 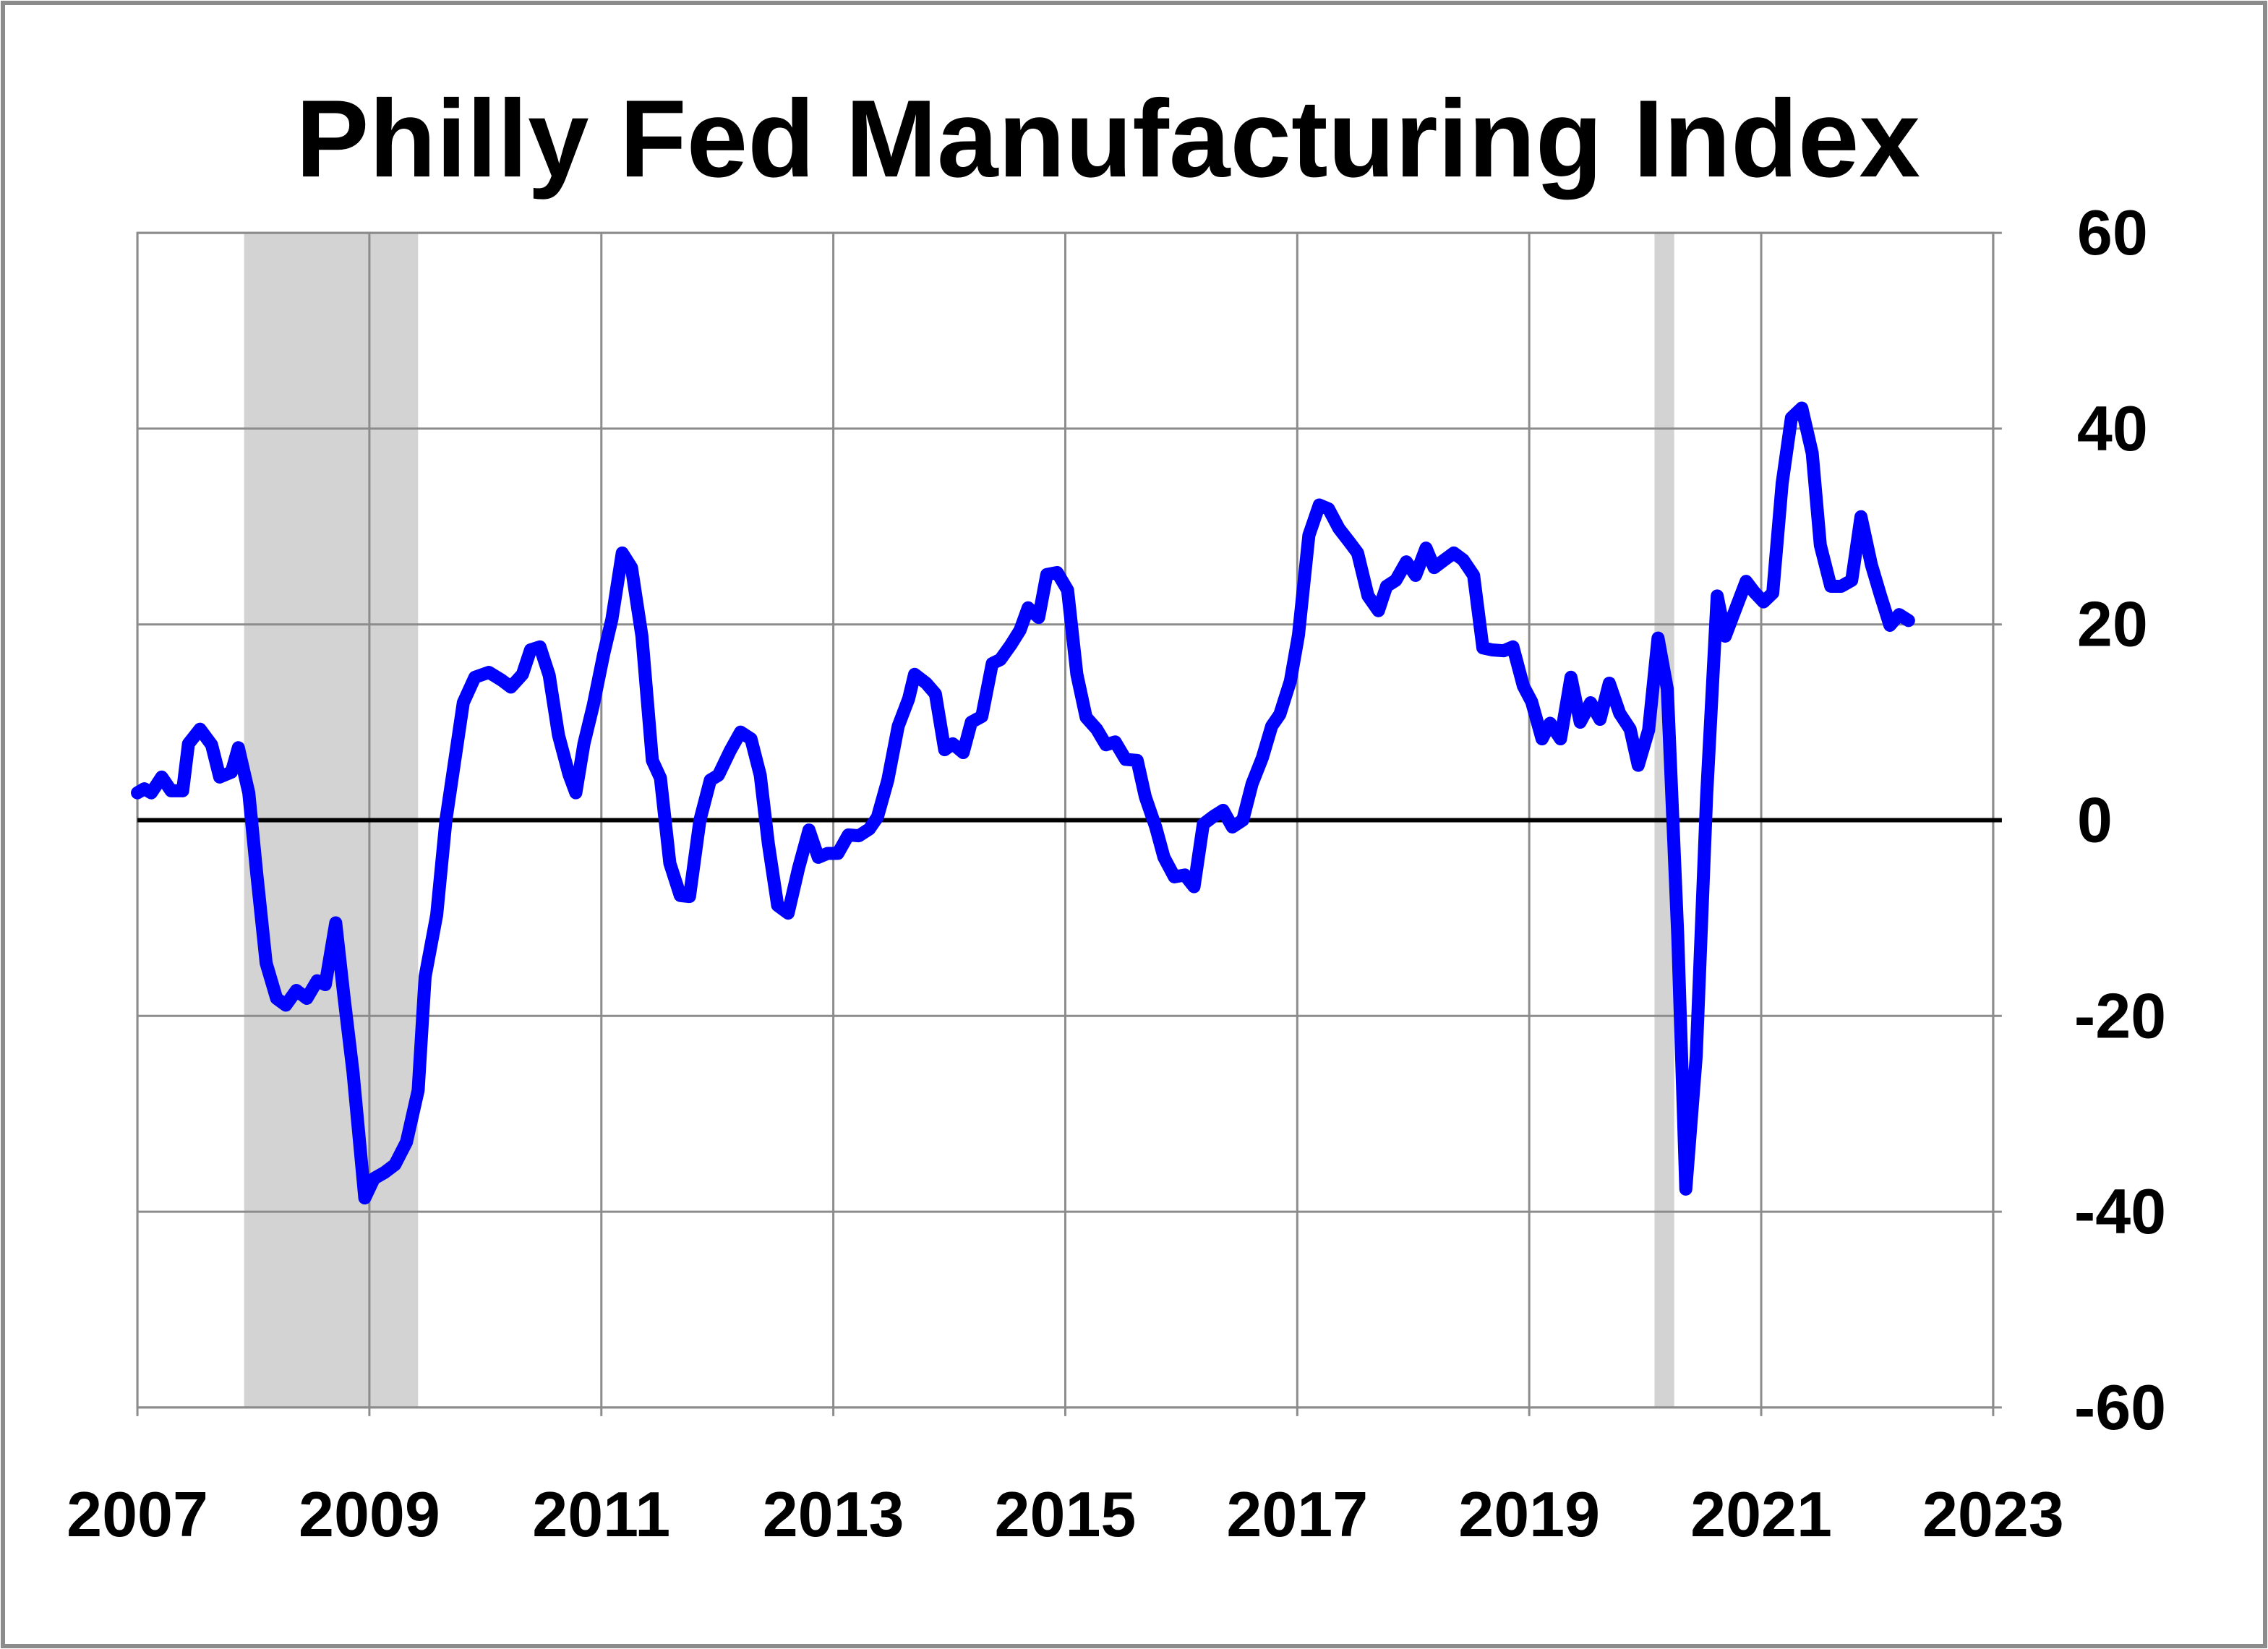 I want to click on y-tick-label: 60, so click(x=2112, y=232).